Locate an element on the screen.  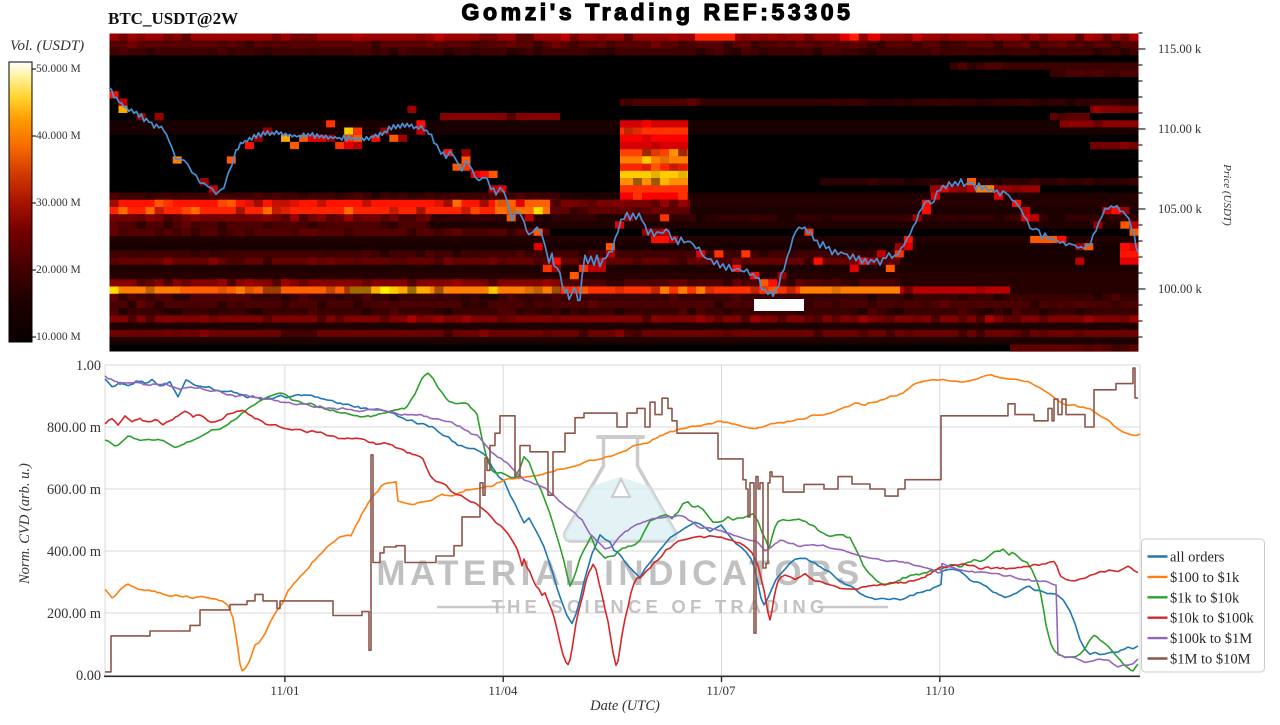
svg-text: $100k to $1M is located at coordinates (1211, 639).